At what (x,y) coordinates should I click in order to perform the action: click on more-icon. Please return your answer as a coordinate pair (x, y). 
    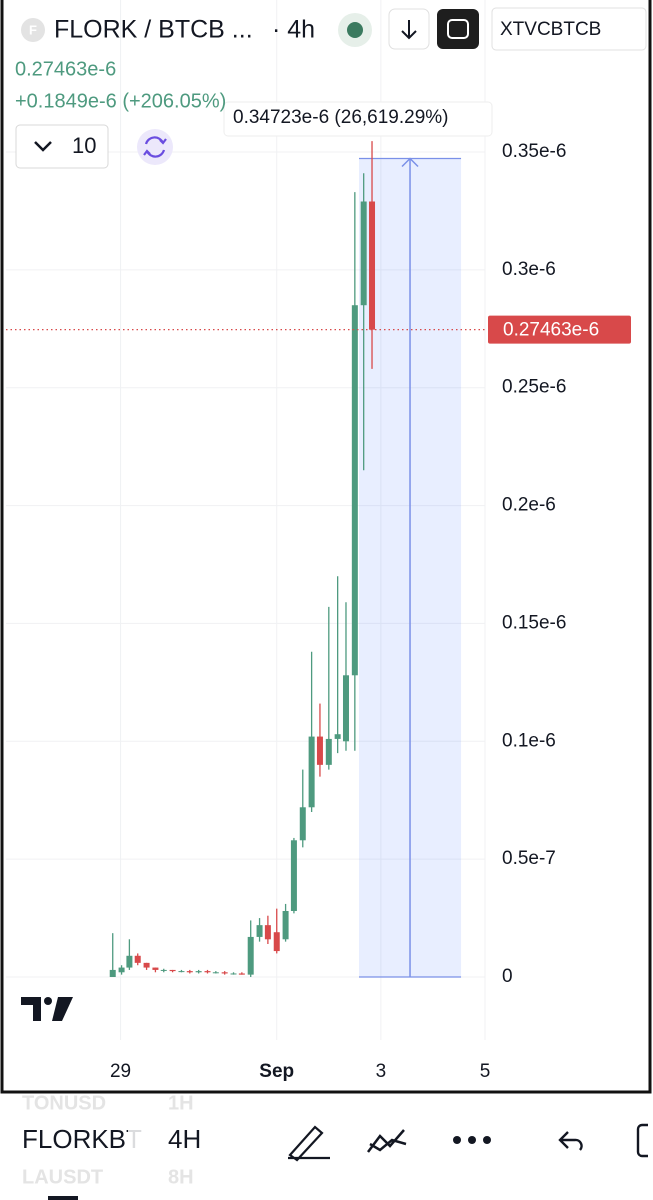
    Looking at the image, I should click on (472, 1140).